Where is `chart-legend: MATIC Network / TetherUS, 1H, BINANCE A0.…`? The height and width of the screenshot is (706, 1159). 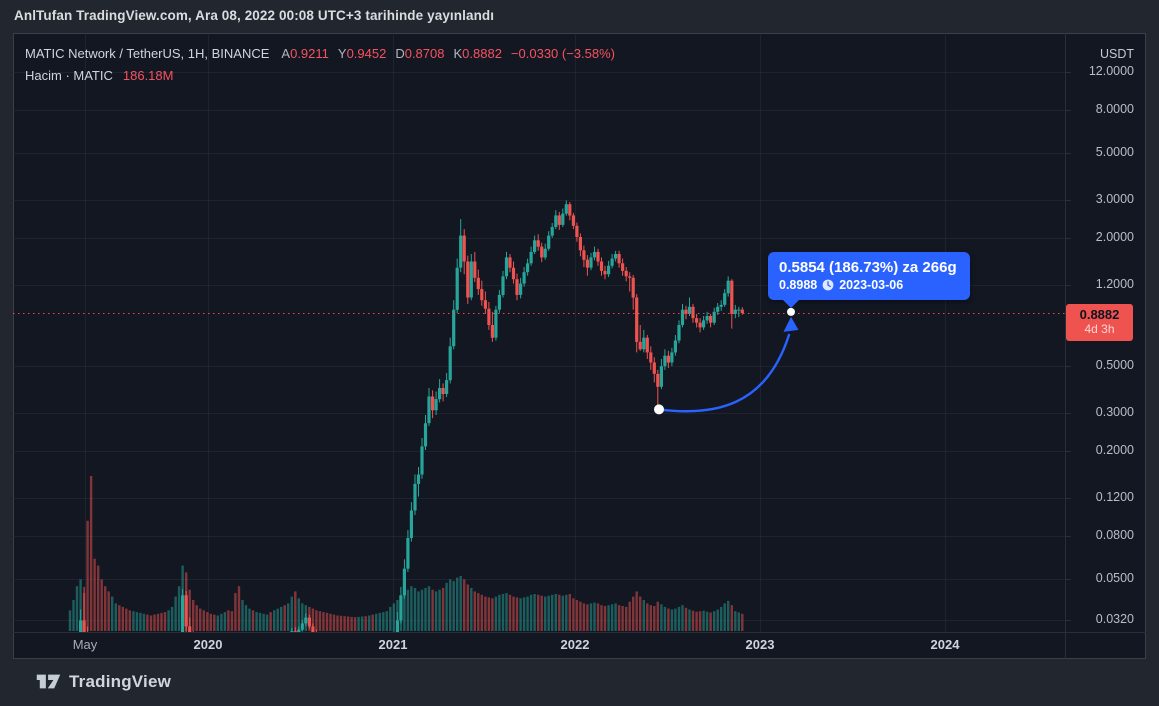 chart-legend: MATIC Network / TetherUS, 1H, BINANCE A0.… is located at coordinates (320, 65).